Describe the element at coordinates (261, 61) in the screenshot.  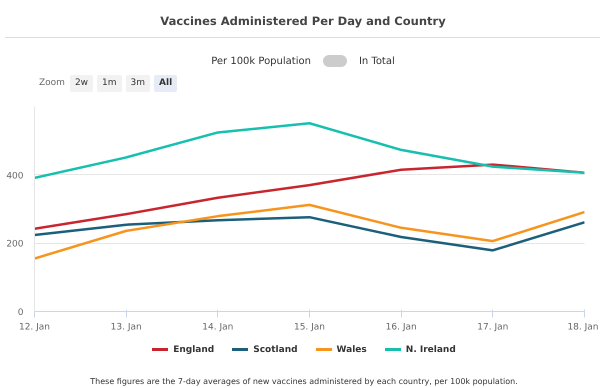
I see `text: Per 100k Population` at that location.